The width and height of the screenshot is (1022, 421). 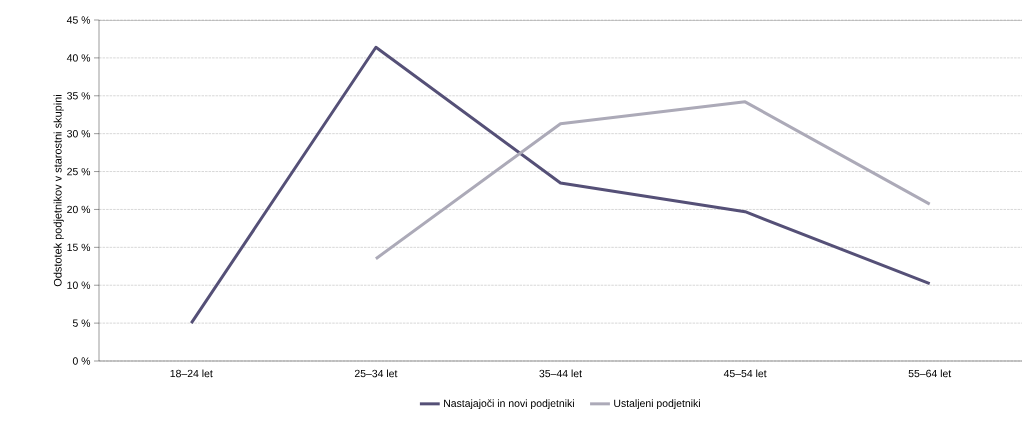 I want to click on x-tick-label: 25–34 let, so click(x=376, y=373).